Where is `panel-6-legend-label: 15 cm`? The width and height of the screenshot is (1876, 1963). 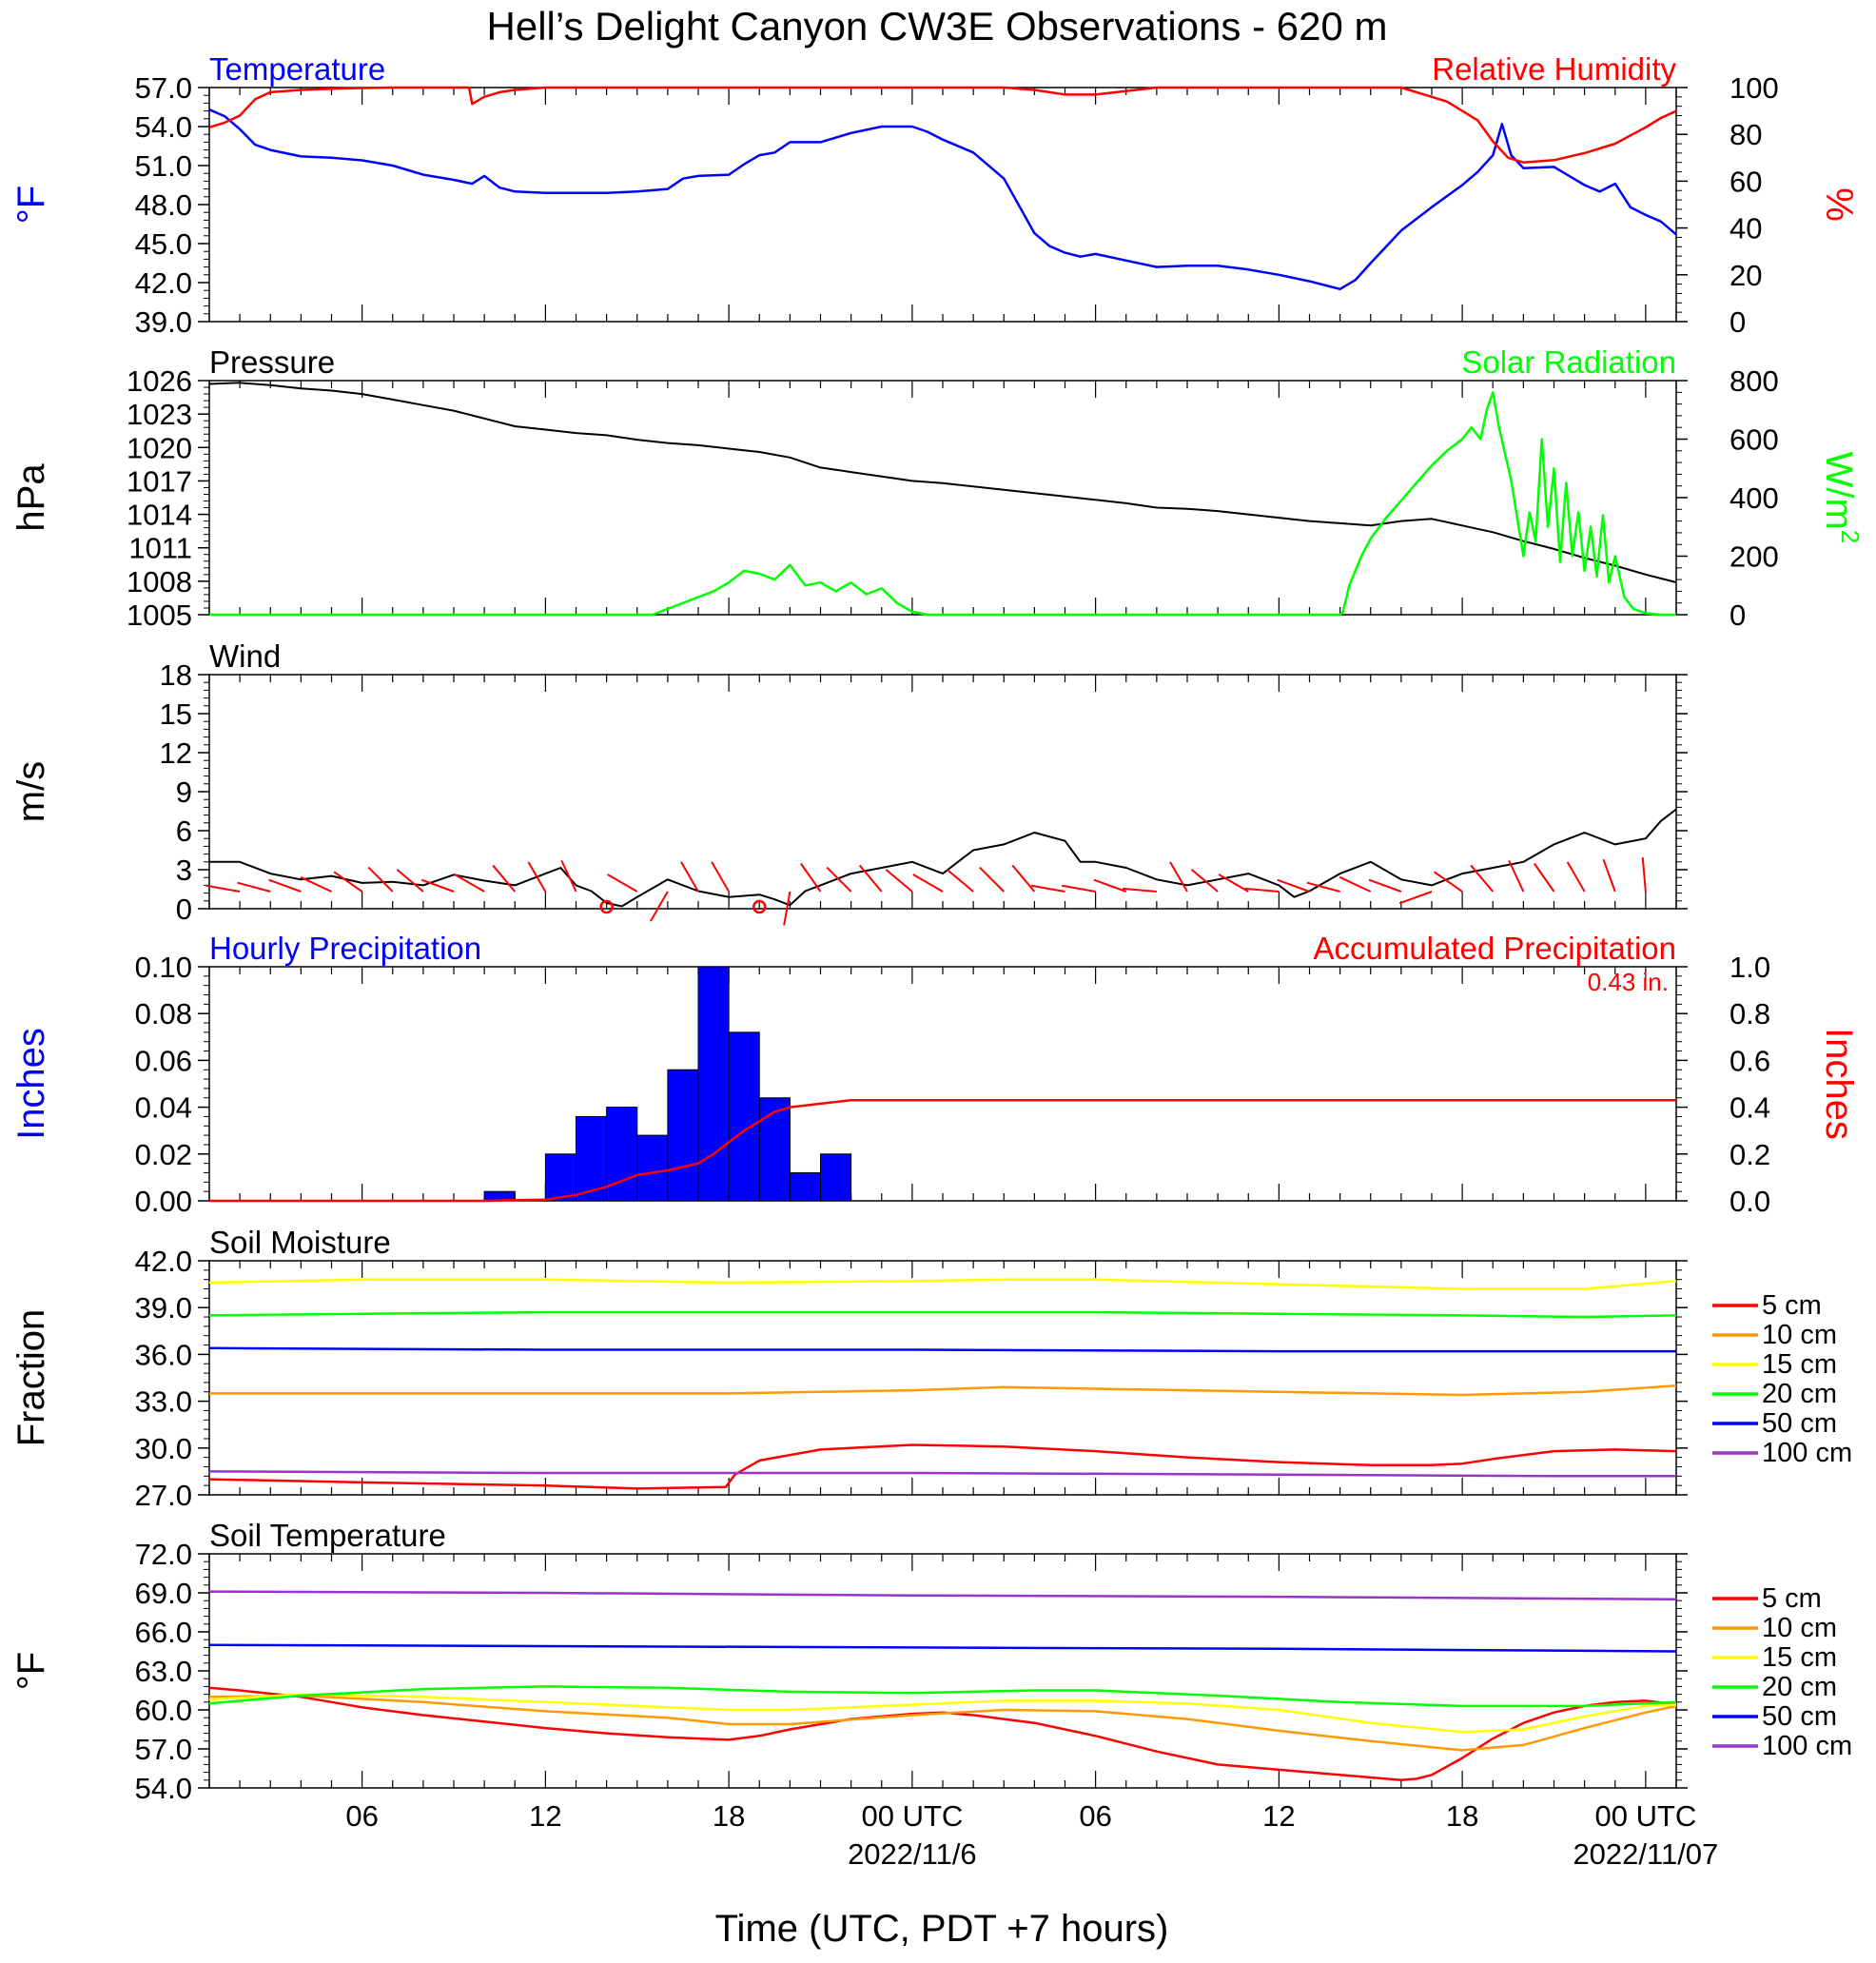 panel-6-legend-label: 15 cm is located at coordinates (1799, 1657).